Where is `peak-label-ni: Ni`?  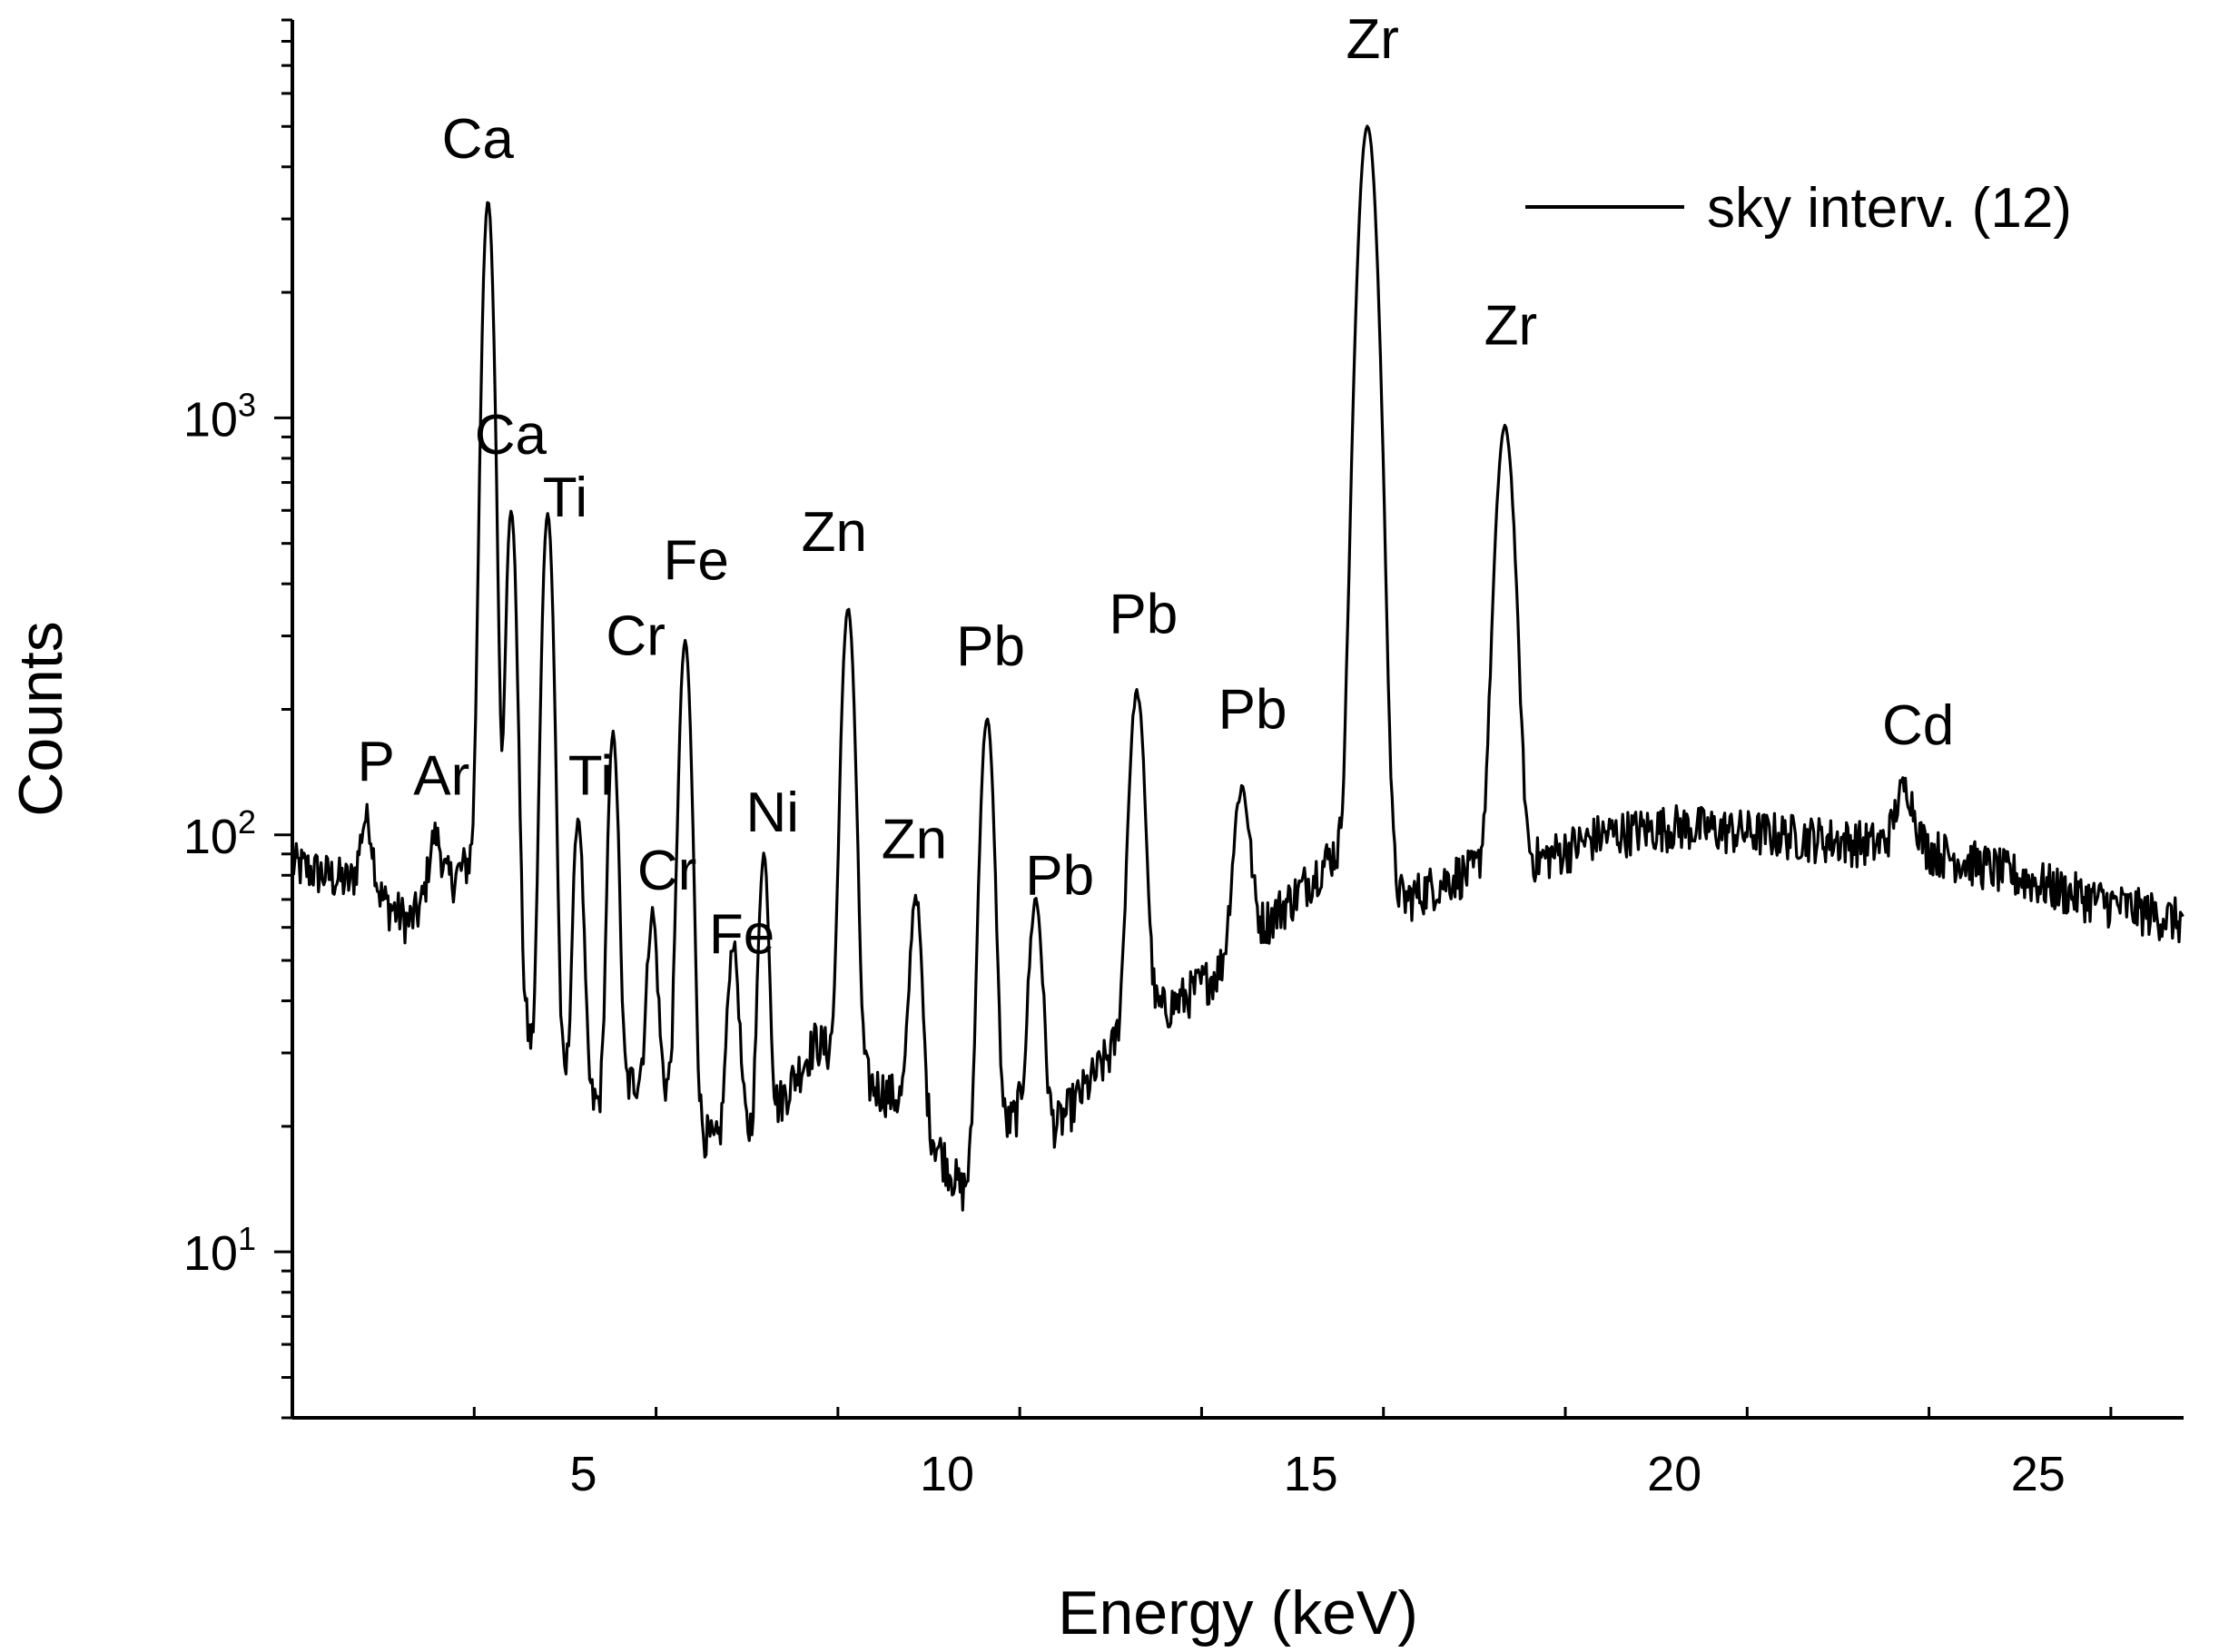
peak-label-ni: Ni is located at coordinates (772, 813).